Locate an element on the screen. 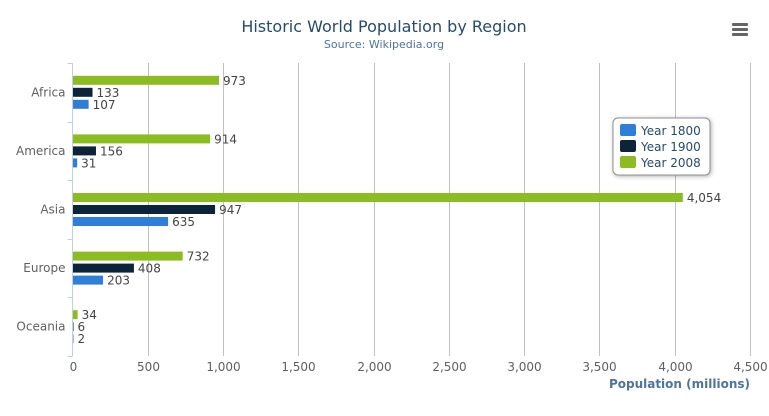 The image size is (769, 416). value-tick-label: 1,000 is located at coordinates (223, 367).